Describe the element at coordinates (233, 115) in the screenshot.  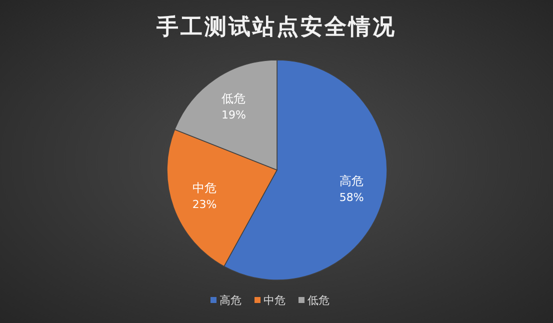
I see `data-label: 19%` at that location.